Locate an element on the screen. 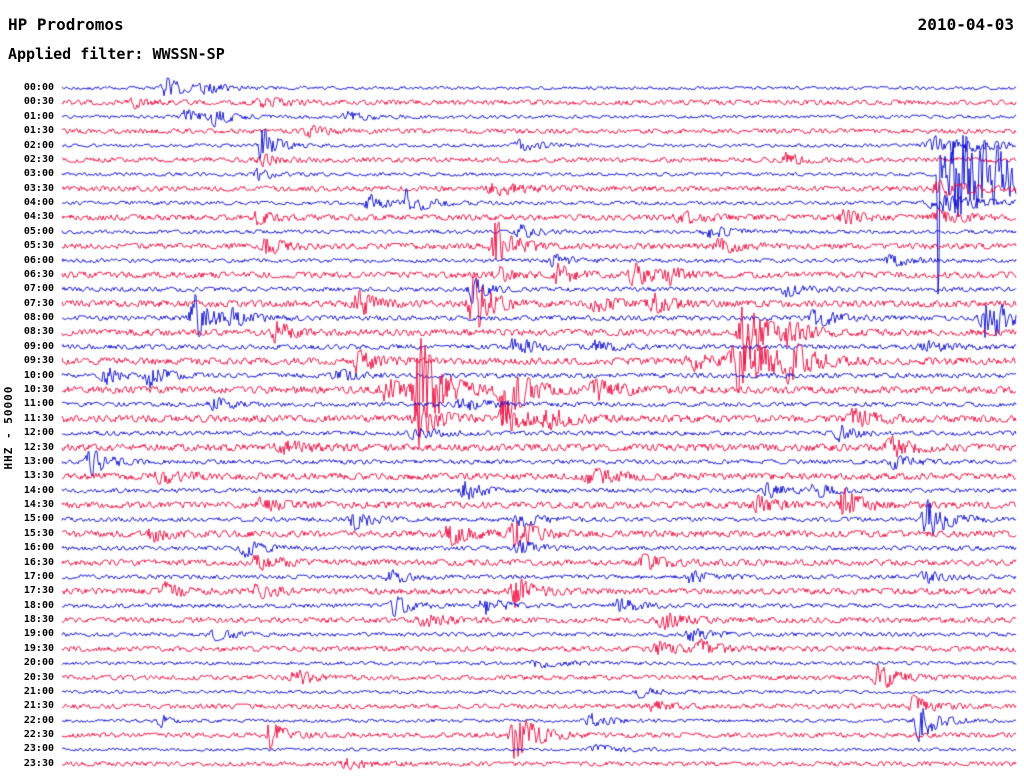 This screenshot has height=780, width=1024. time-label: 02:30 is located at coordinates (38, 159).